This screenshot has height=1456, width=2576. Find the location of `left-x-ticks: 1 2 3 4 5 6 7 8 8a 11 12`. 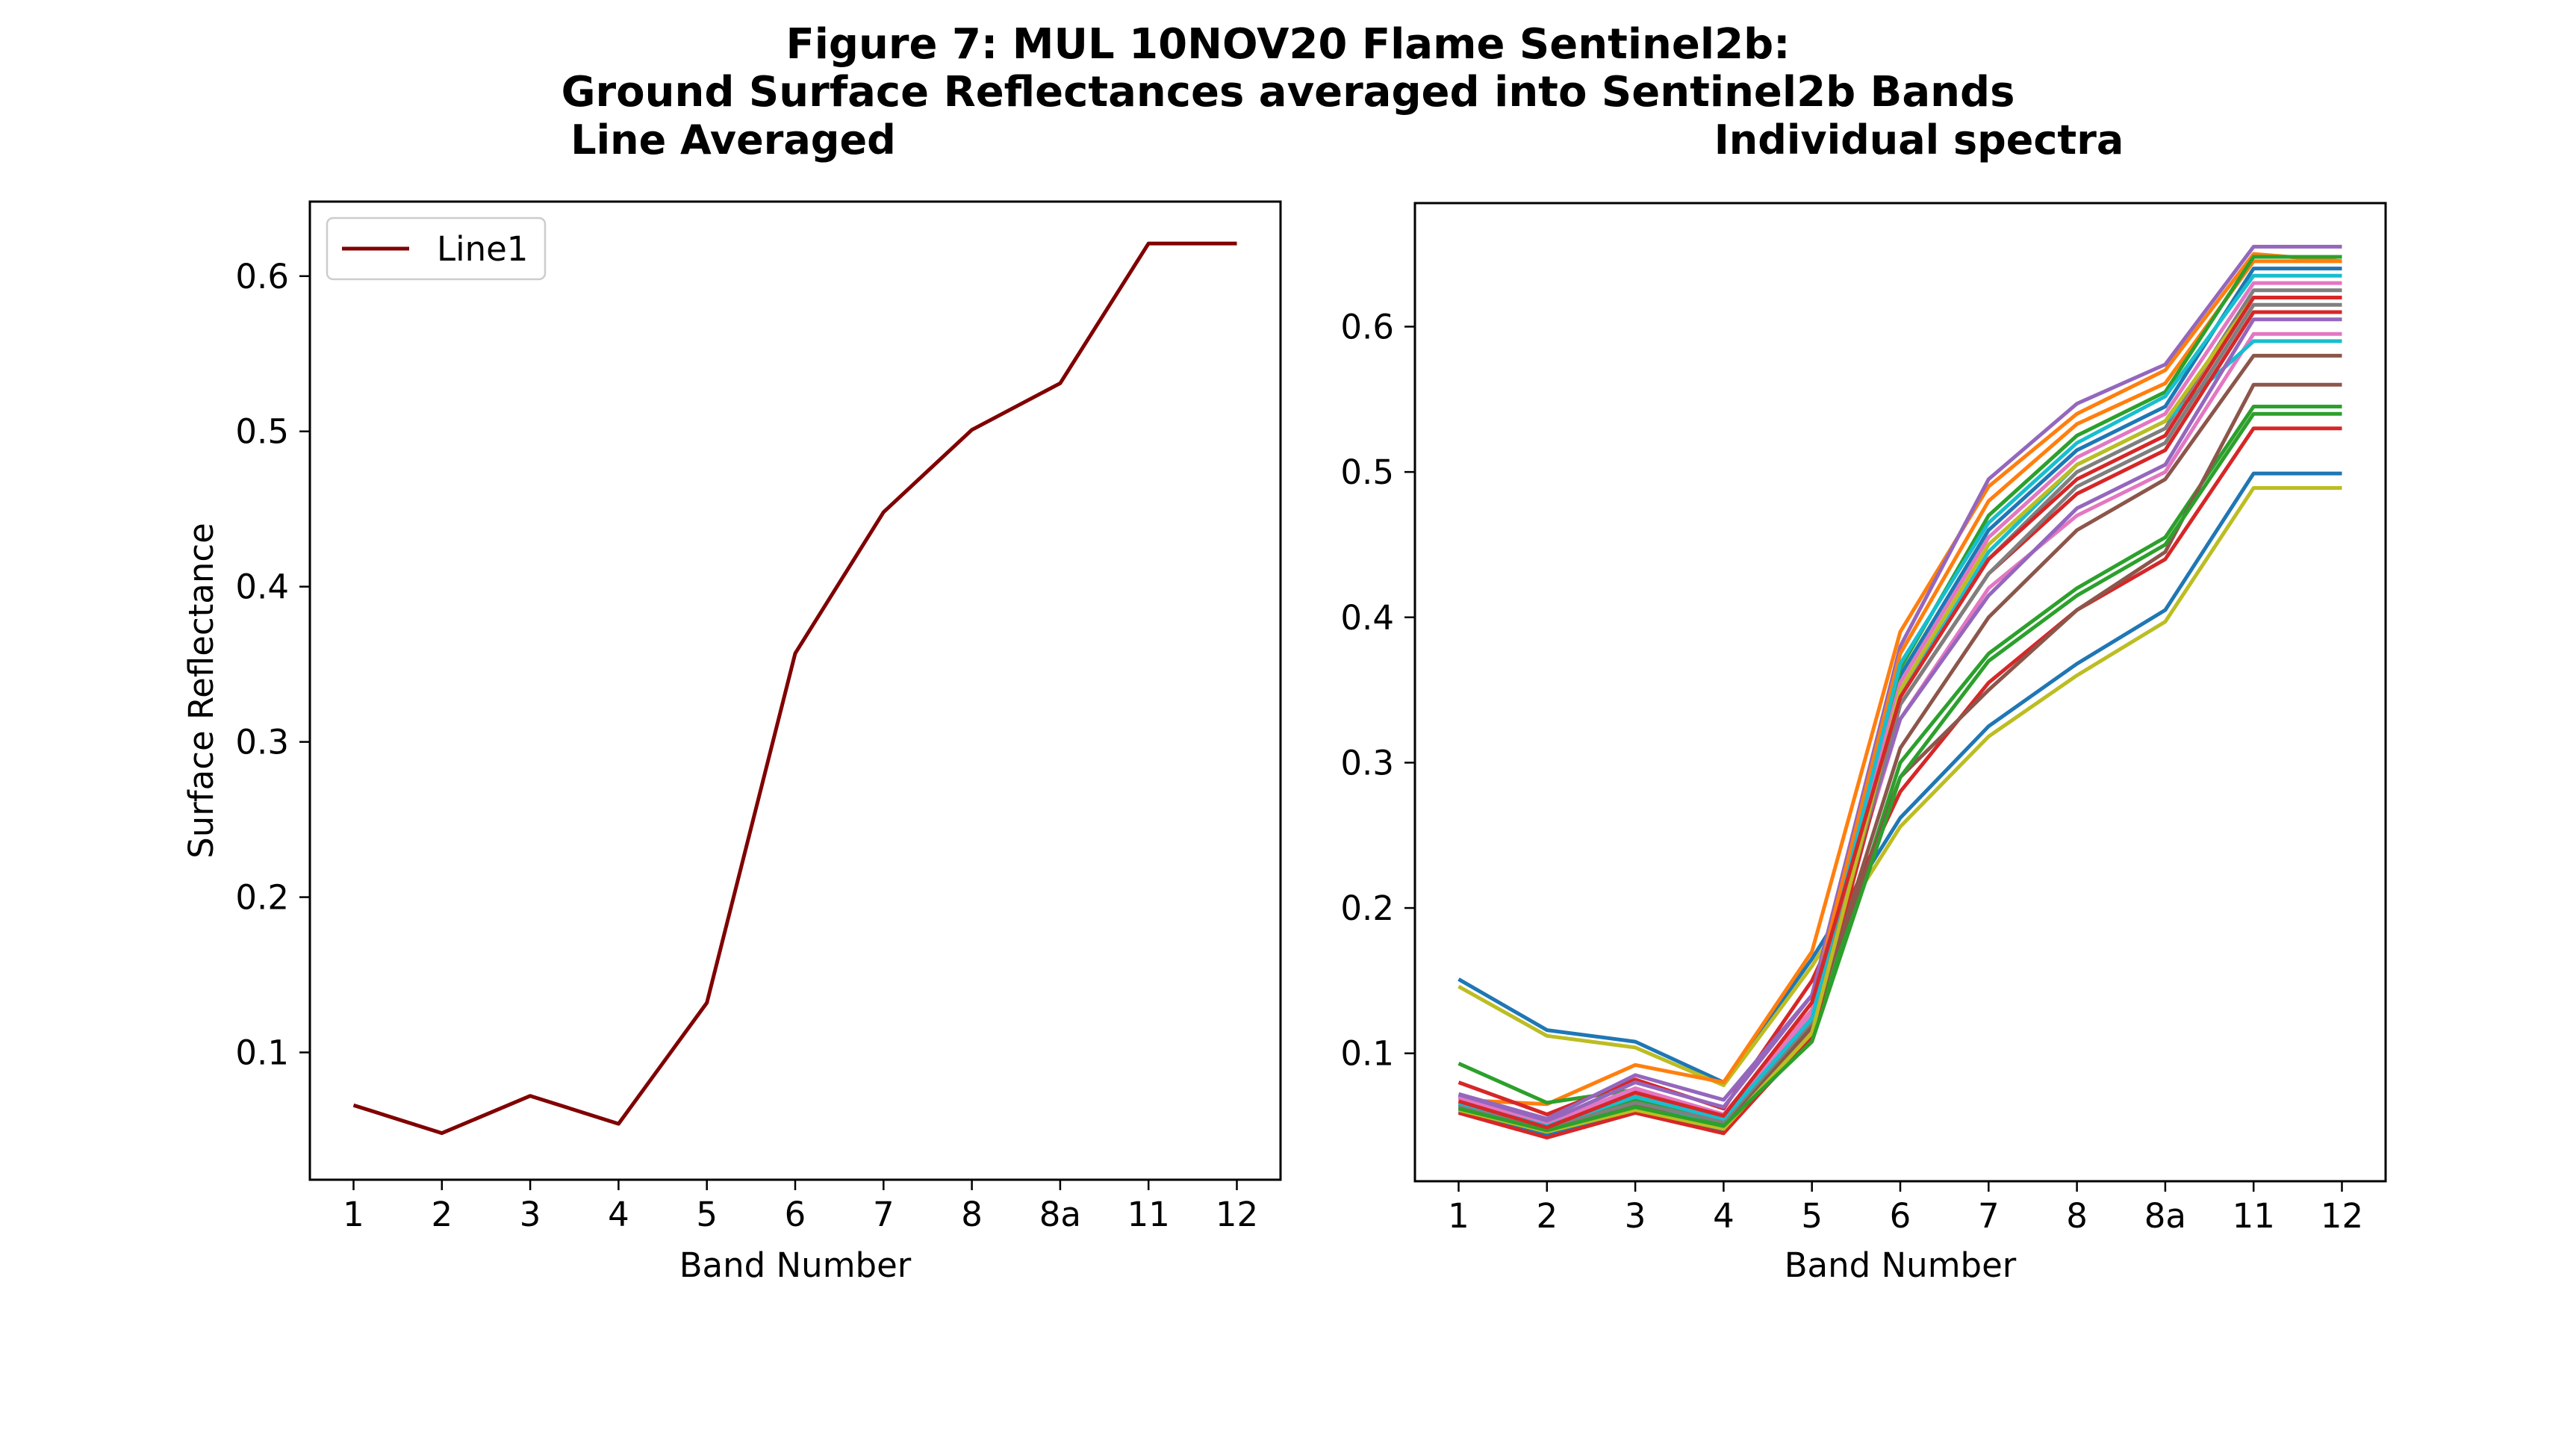

left-x-ticks: 1 2 3 4 5 6 7 8 8a 11 12 is located at coordinates (800, 1207).